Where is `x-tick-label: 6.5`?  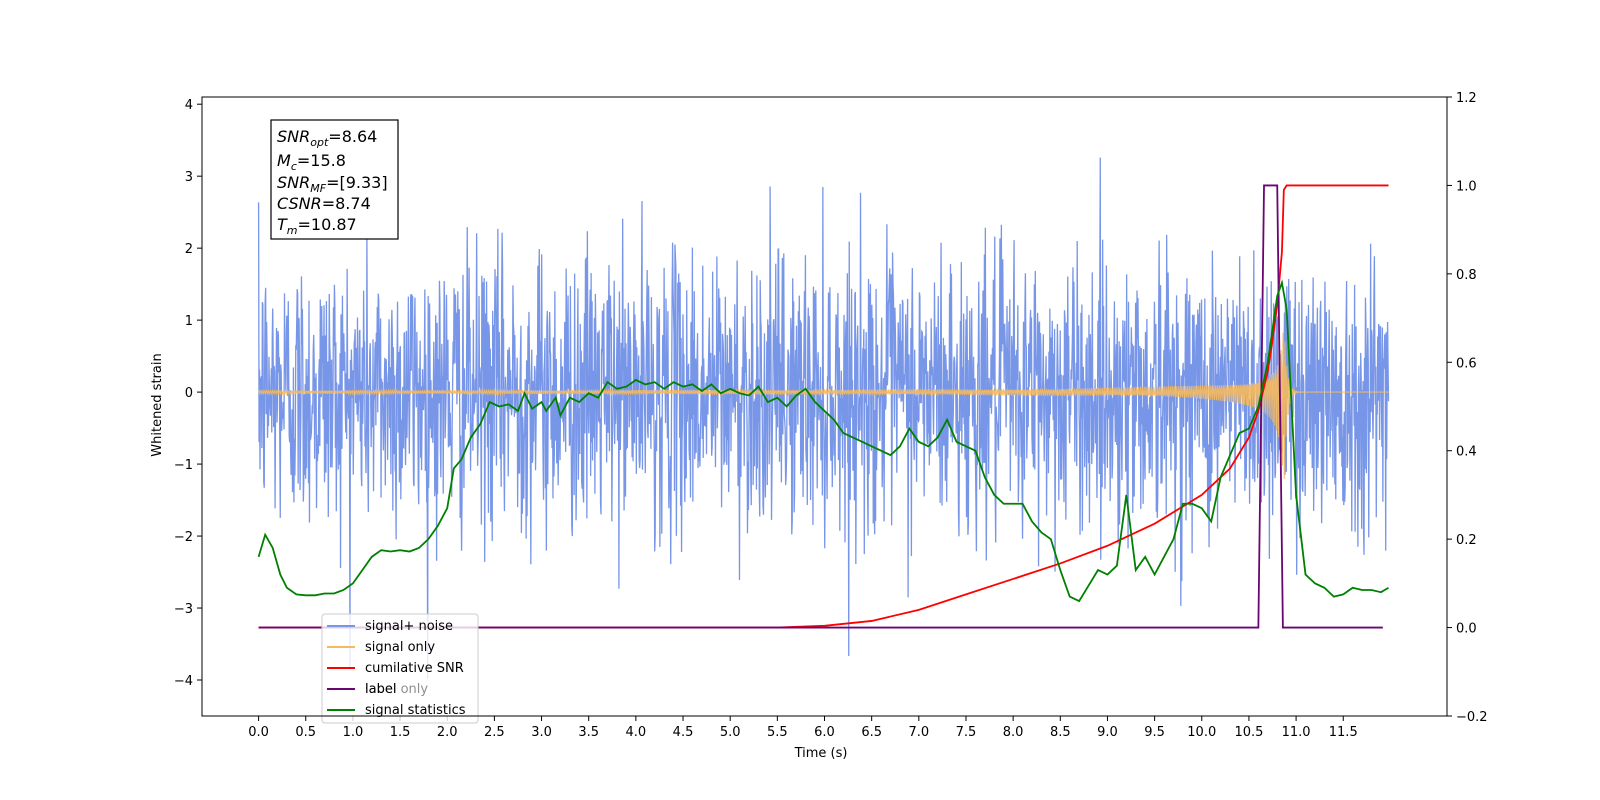
x-tick-label: 6.5 is located at coordinates (871, 732).